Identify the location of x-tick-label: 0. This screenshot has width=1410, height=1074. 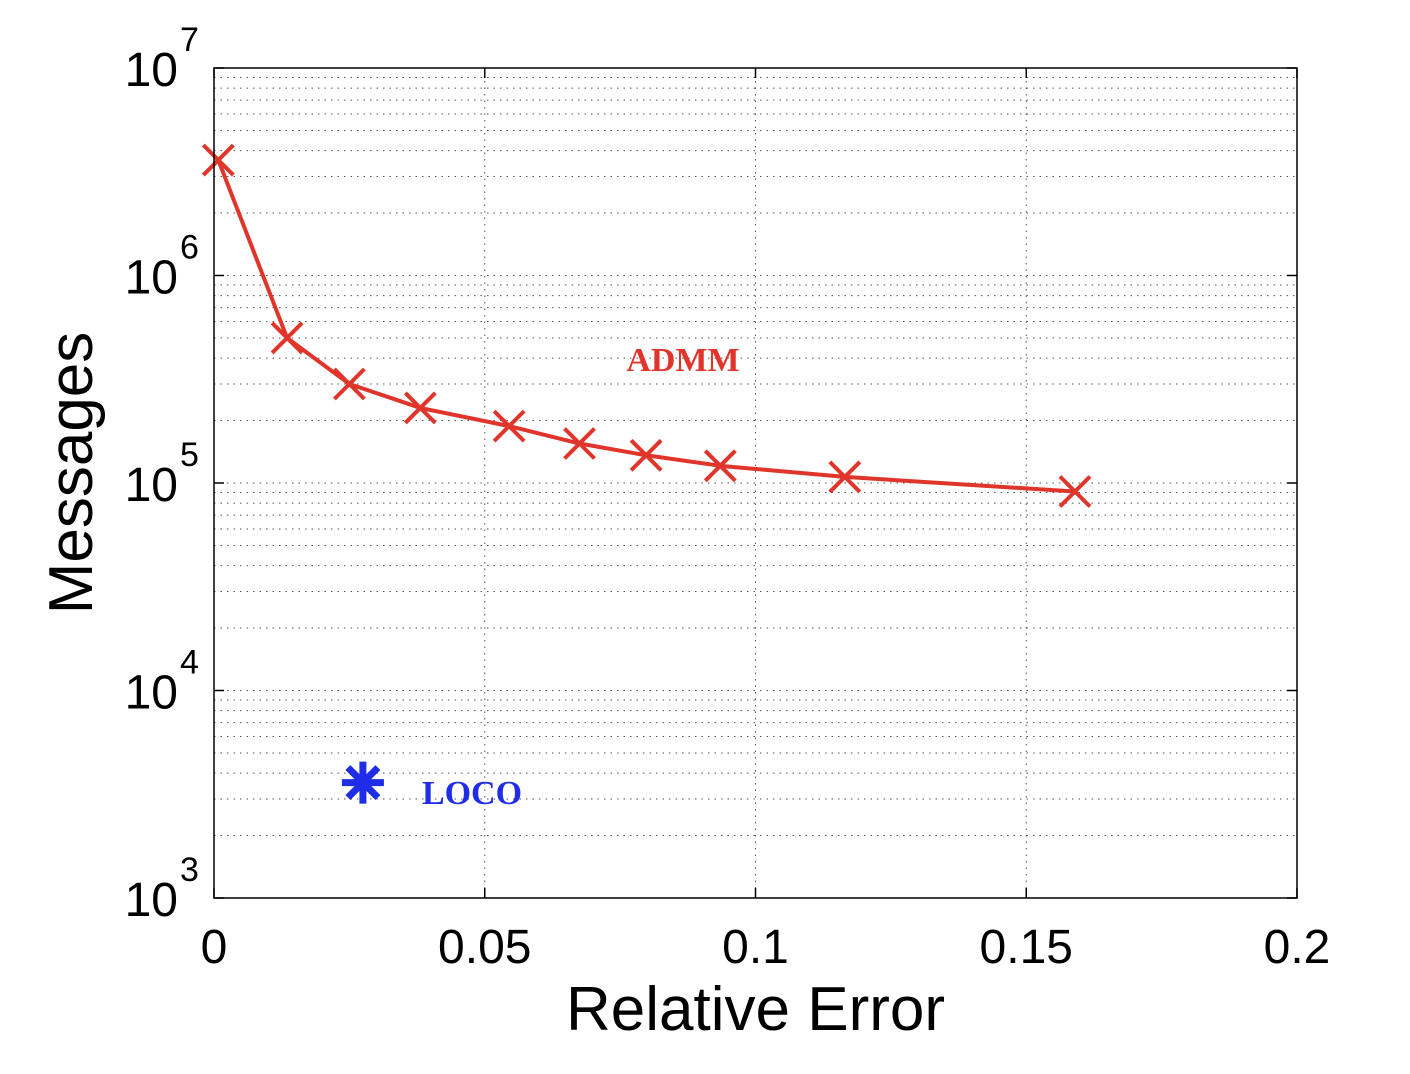
(214, 947).